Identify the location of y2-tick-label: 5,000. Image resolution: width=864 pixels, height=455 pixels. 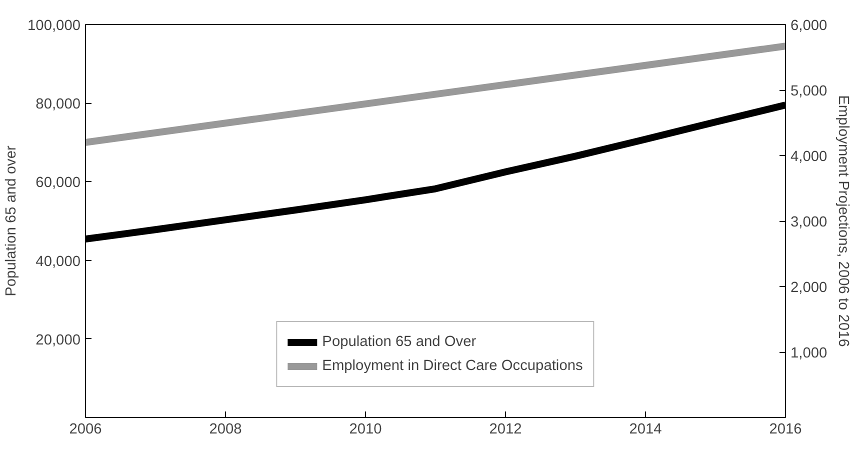
(809, 92).